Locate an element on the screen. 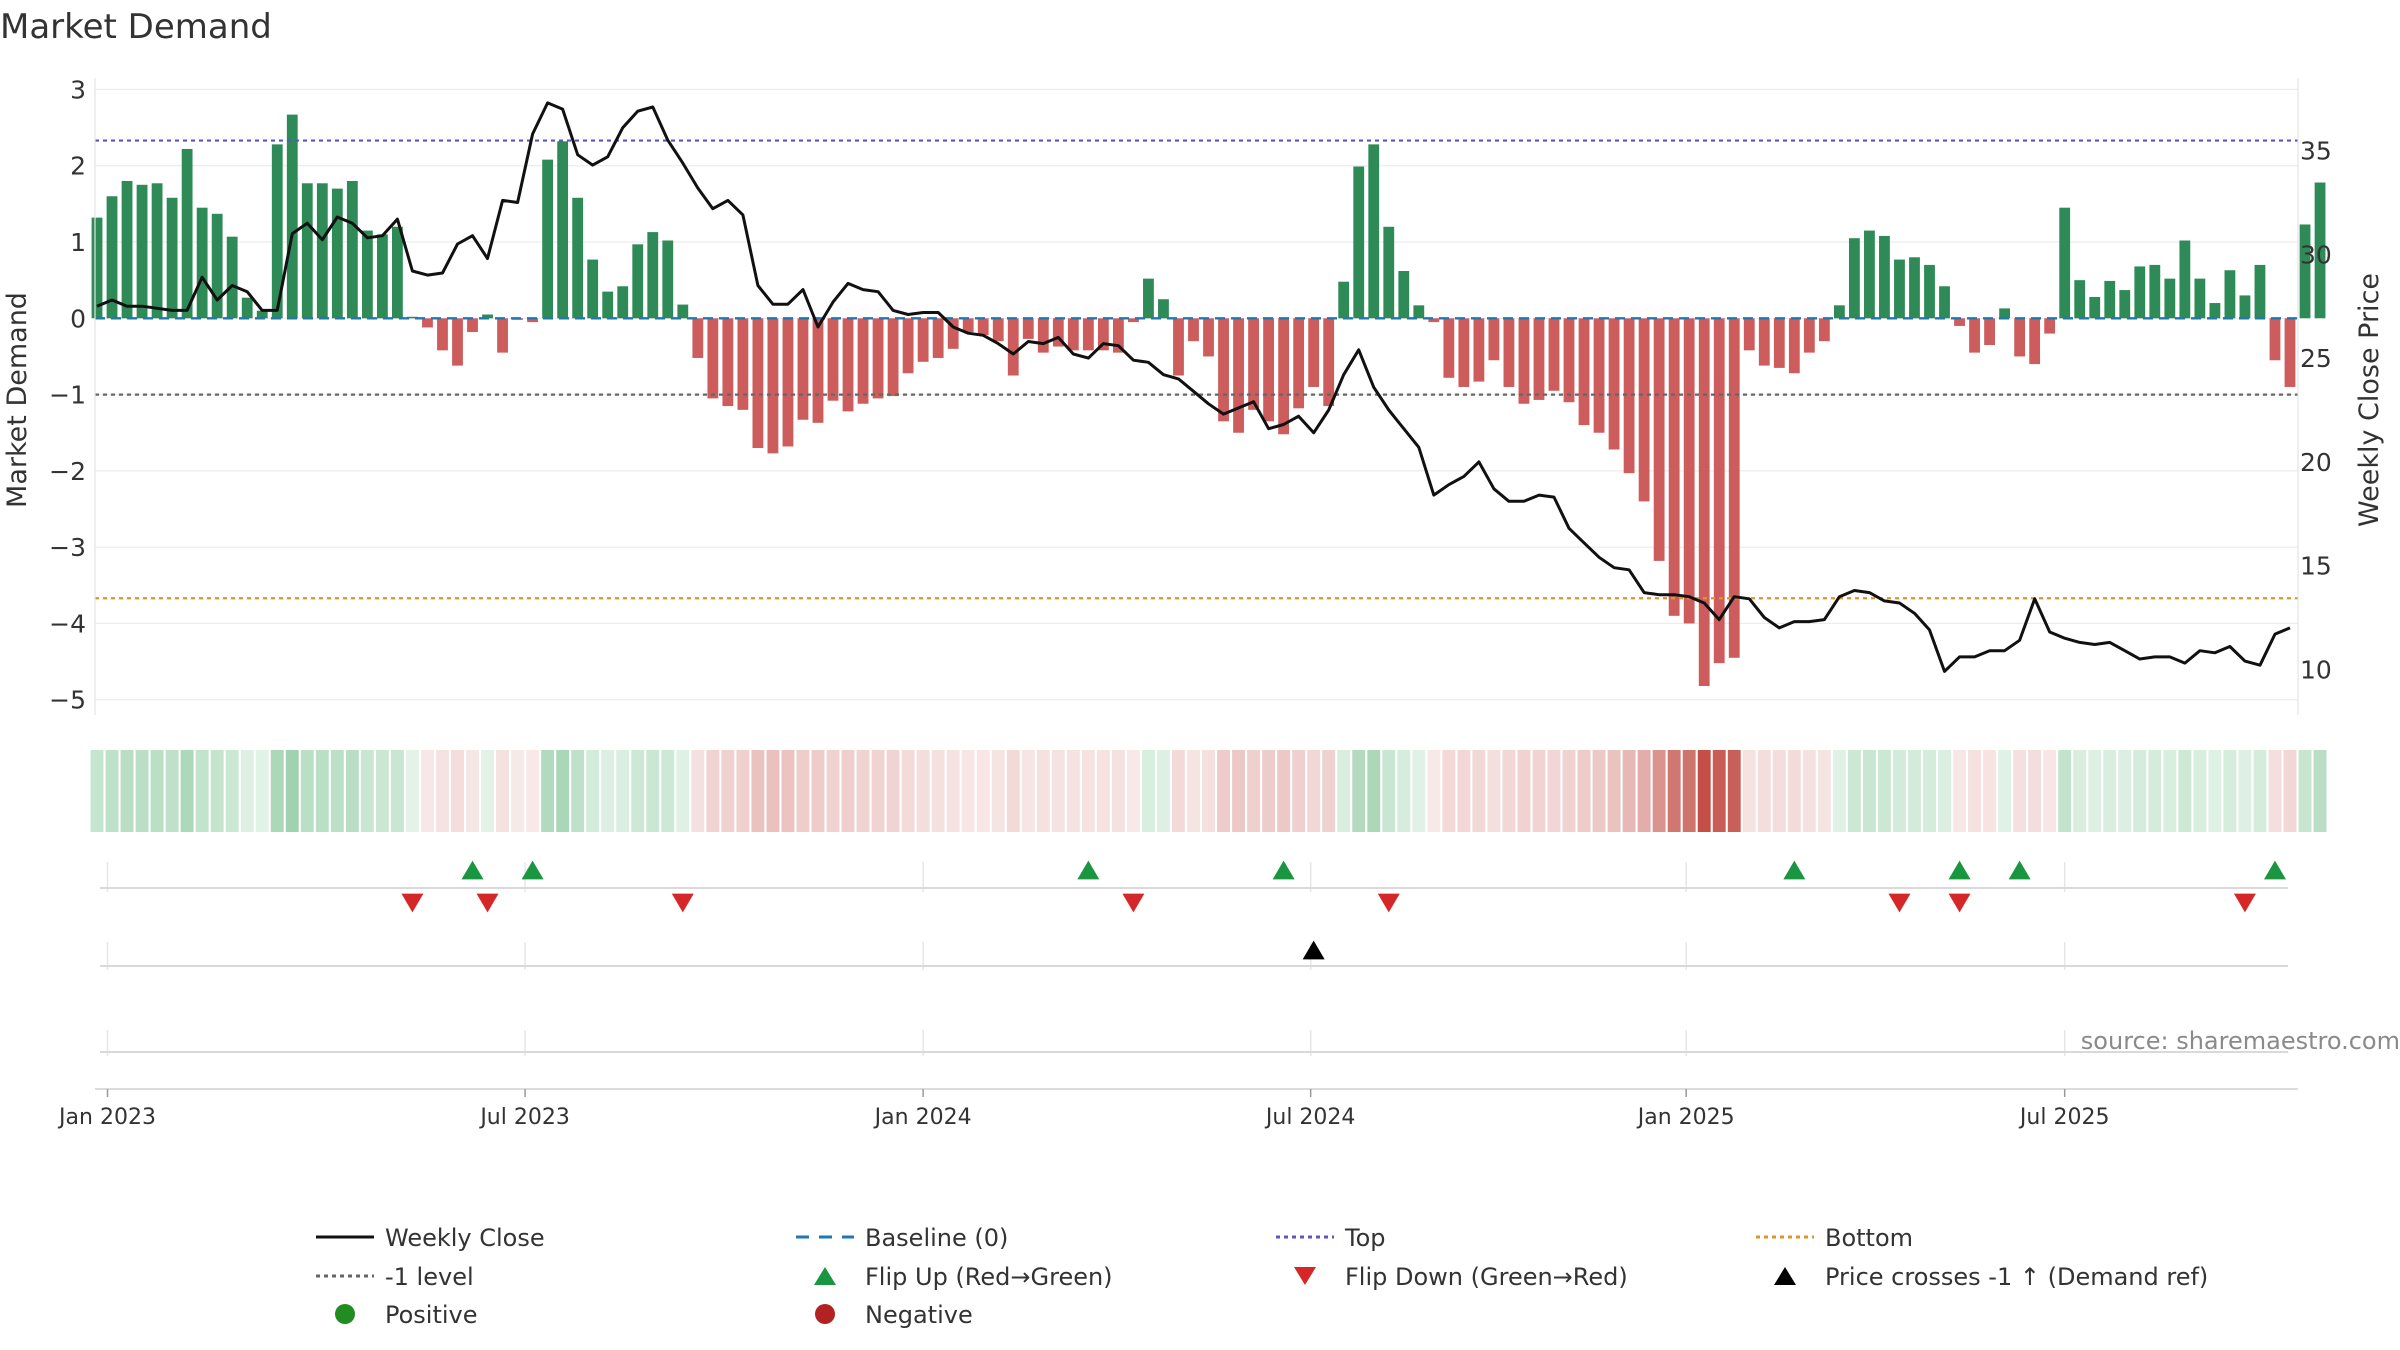  x-tick-label: Jan 2023 is located at coordinates (106, 1117).